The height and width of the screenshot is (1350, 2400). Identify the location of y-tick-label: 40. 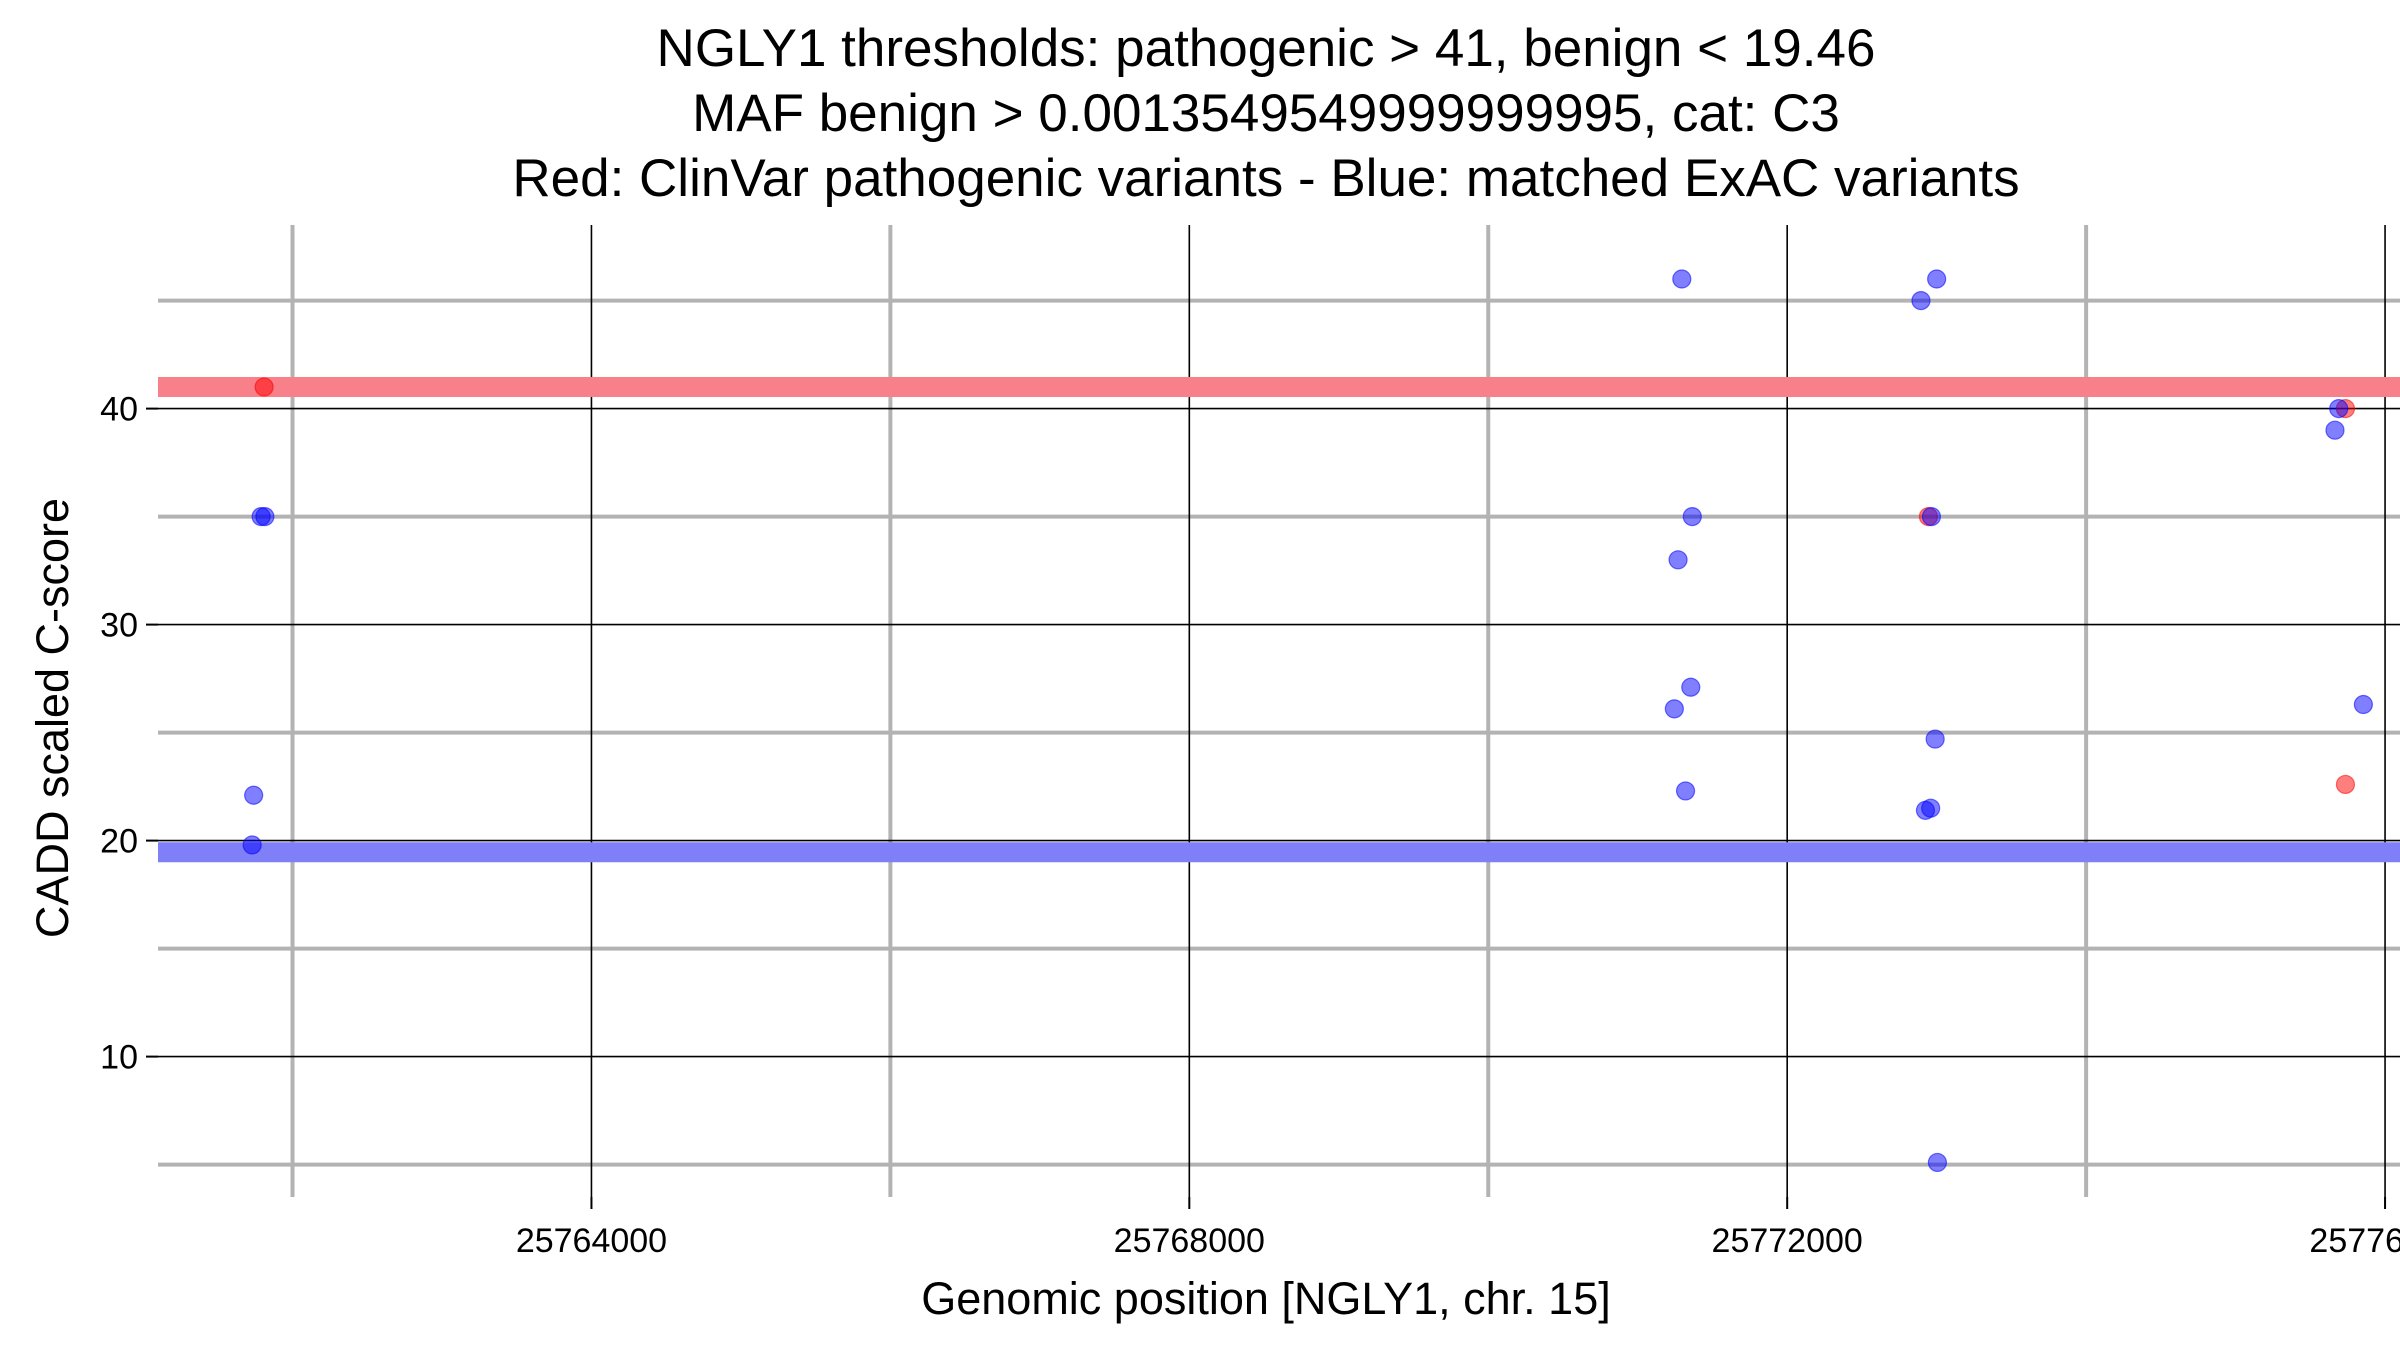
(119, 410).